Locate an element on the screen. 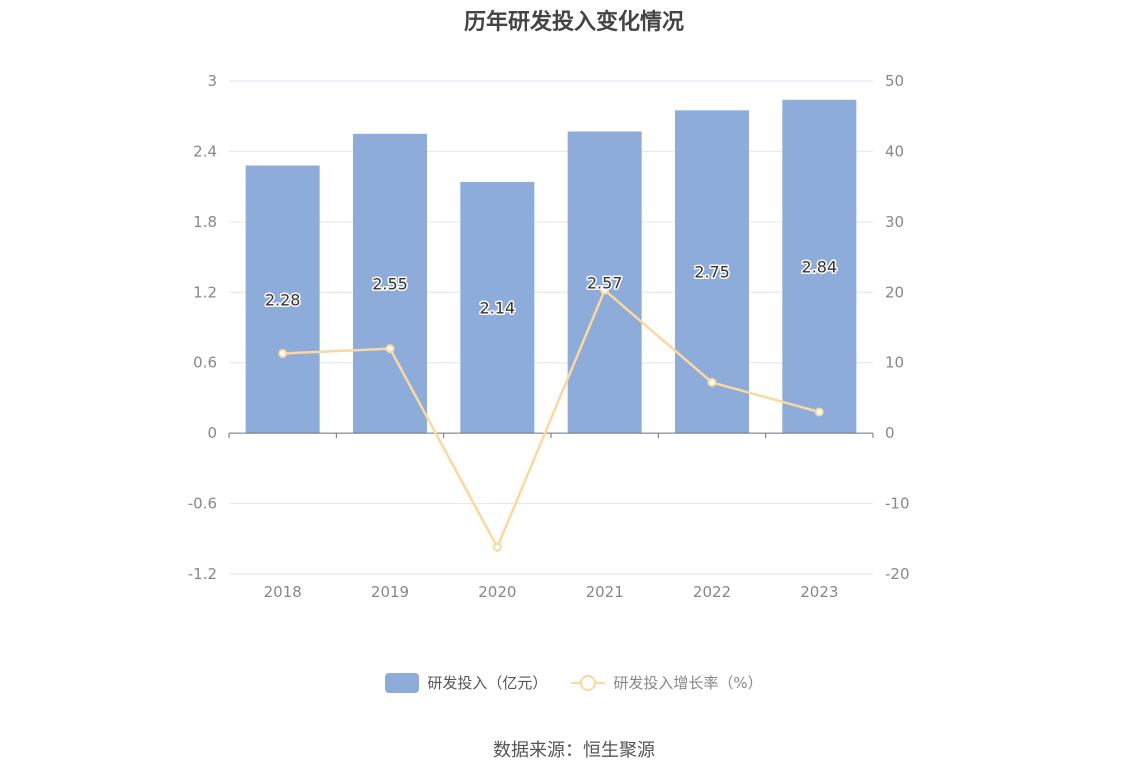 The width and height of the screenshot is (1148, 776). legend-line-swatch is located at coordinates (588, 683).